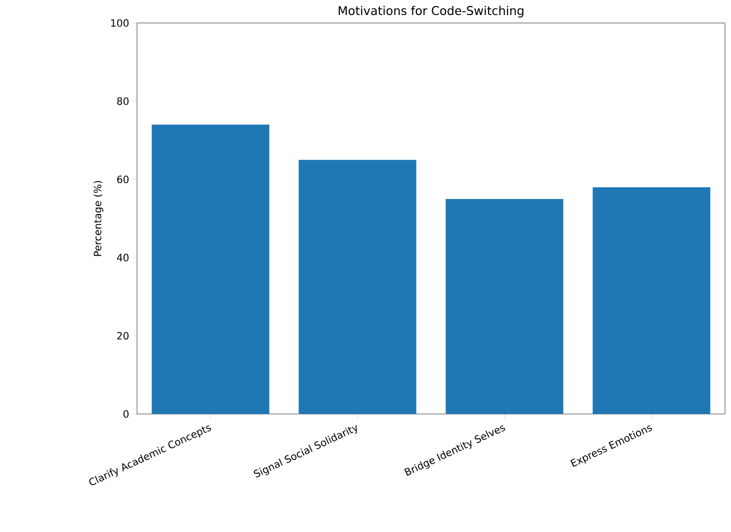 The width and height of the screenshot is (731, 532). Describe the element at coordinates (126, 414) in the screenshot. I see `y-tick-label: 0` at that location.